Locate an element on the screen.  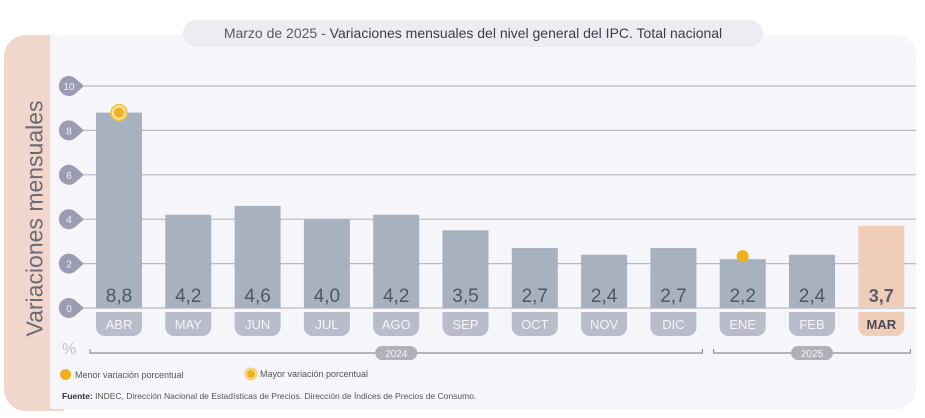
y-tick-label: 4 is located at coordinates (69, 220).